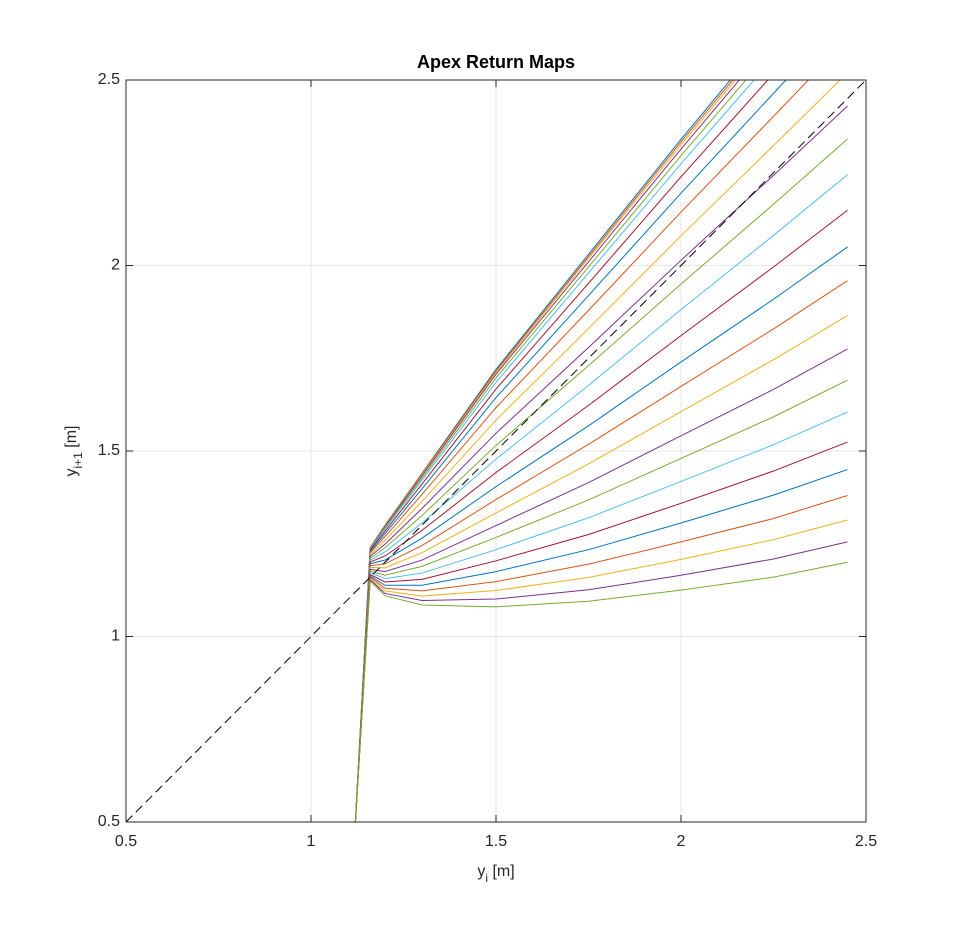  Describe the element at coordinates (115, 636) in the screenshot. I see `y-tick-label: 1` at that location.